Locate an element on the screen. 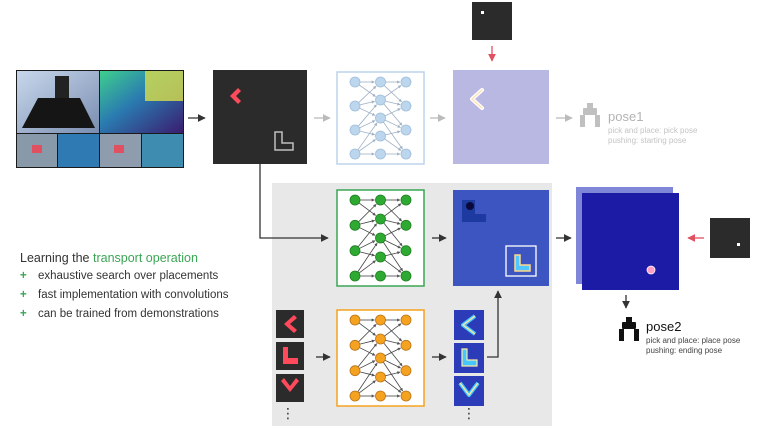  learning-bullet-text: fast implementation with convolutions is located at coordinates (133, 295).